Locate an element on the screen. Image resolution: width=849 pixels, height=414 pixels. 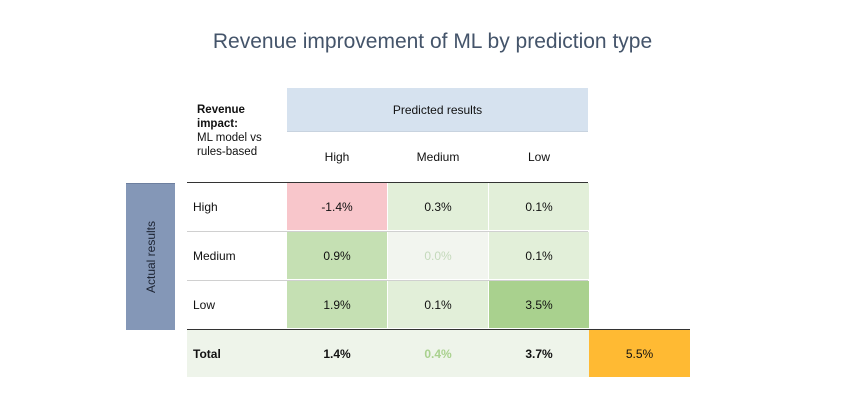
actual-results-bar: Actual results is located at coordinates (150, 256).